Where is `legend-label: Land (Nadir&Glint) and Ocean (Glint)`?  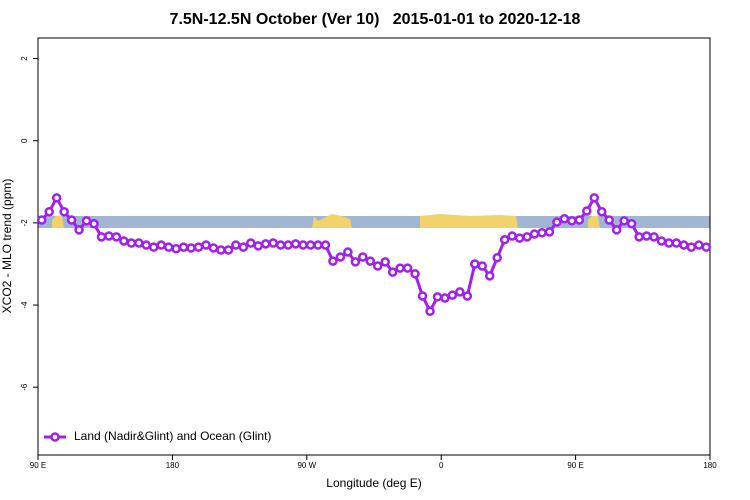
legend-label: Land (Nadir&Glint) and Ocean (Glint) is located at coordinates (172, 436).